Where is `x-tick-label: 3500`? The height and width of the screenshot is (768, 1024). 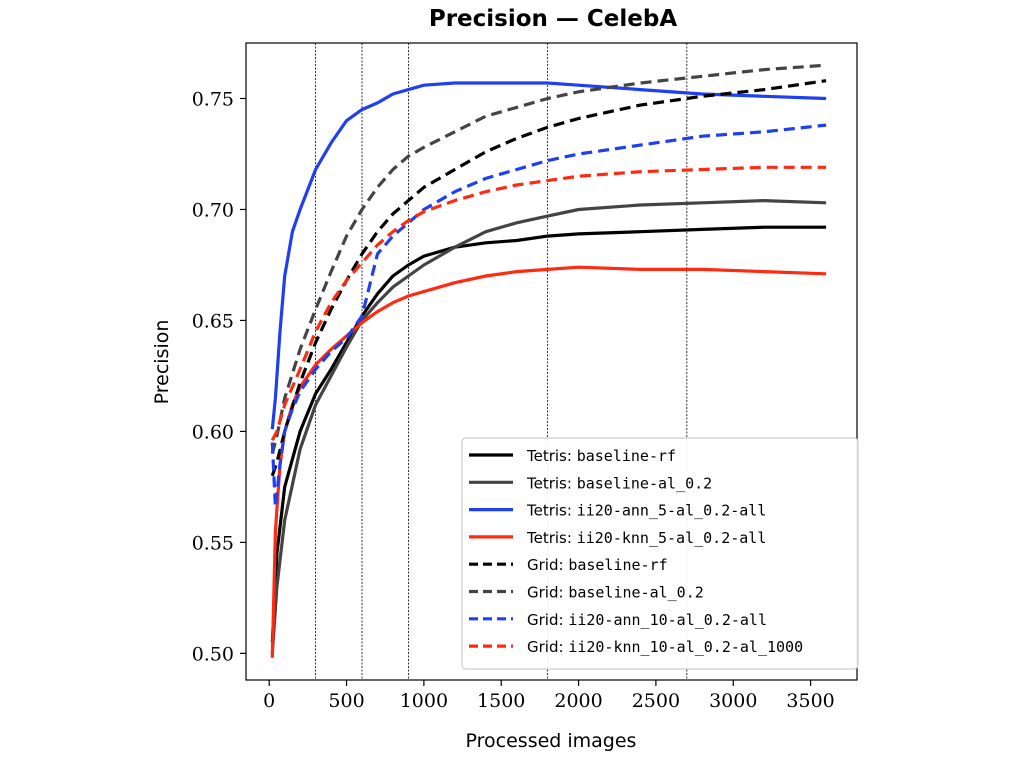
x-tick-label: 3500 is located at coordinates (810, 701).